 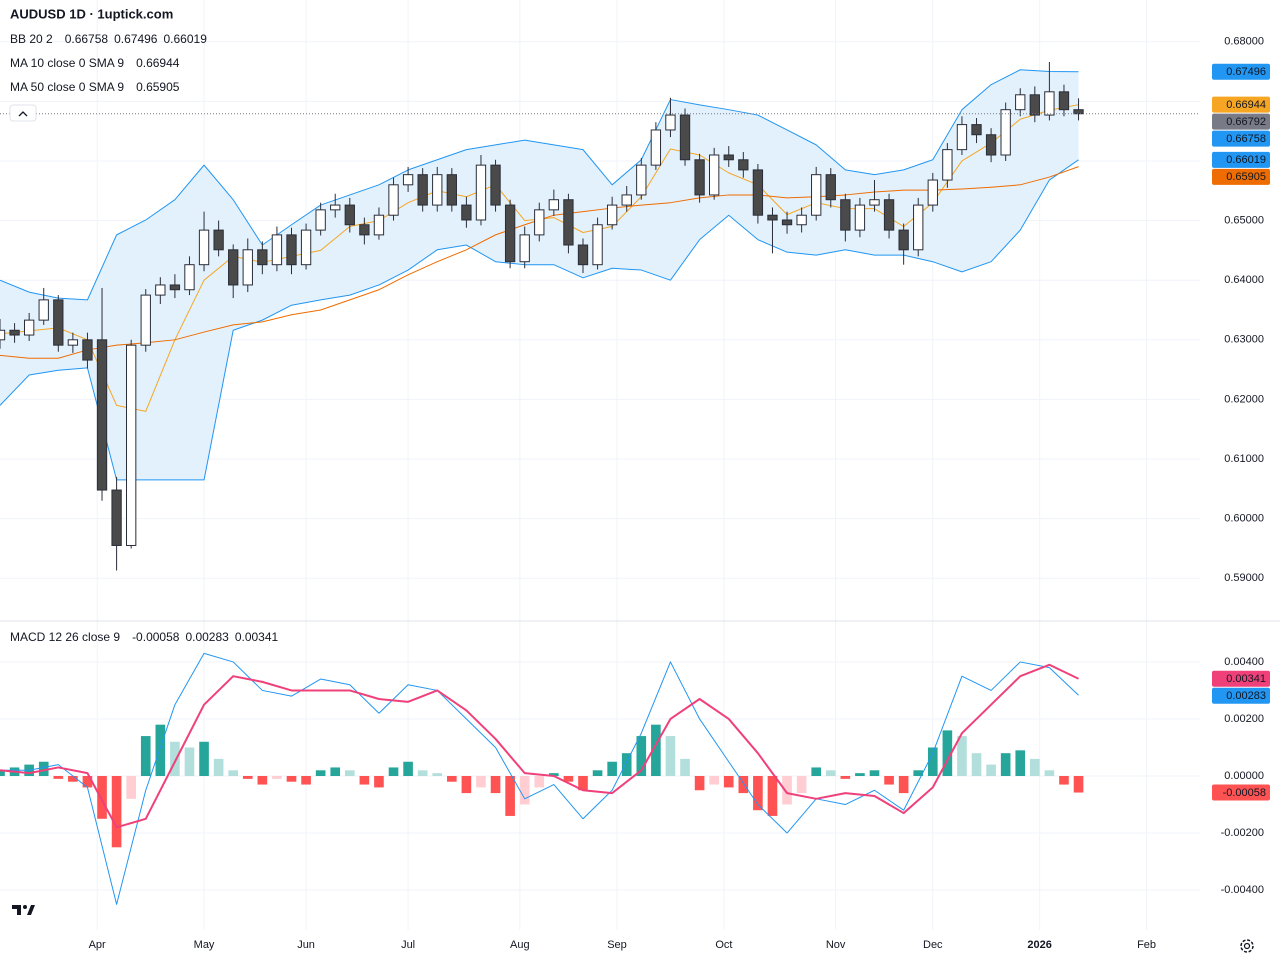 What do you see at coordinates (185, 39) in the screenshot?
I see `legend-value: 0.66019` at bounding box center [185, 39].